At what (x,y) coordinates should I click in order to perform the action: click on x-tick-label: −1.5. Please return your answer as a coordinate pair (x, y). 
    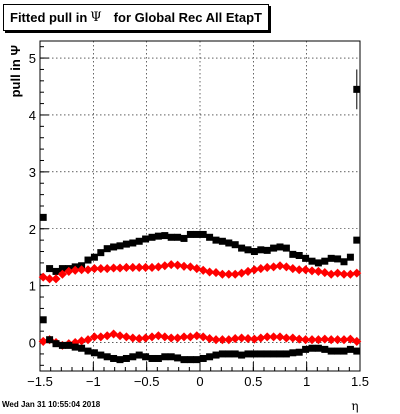
    Looking at the image, I should click on (40, 381).